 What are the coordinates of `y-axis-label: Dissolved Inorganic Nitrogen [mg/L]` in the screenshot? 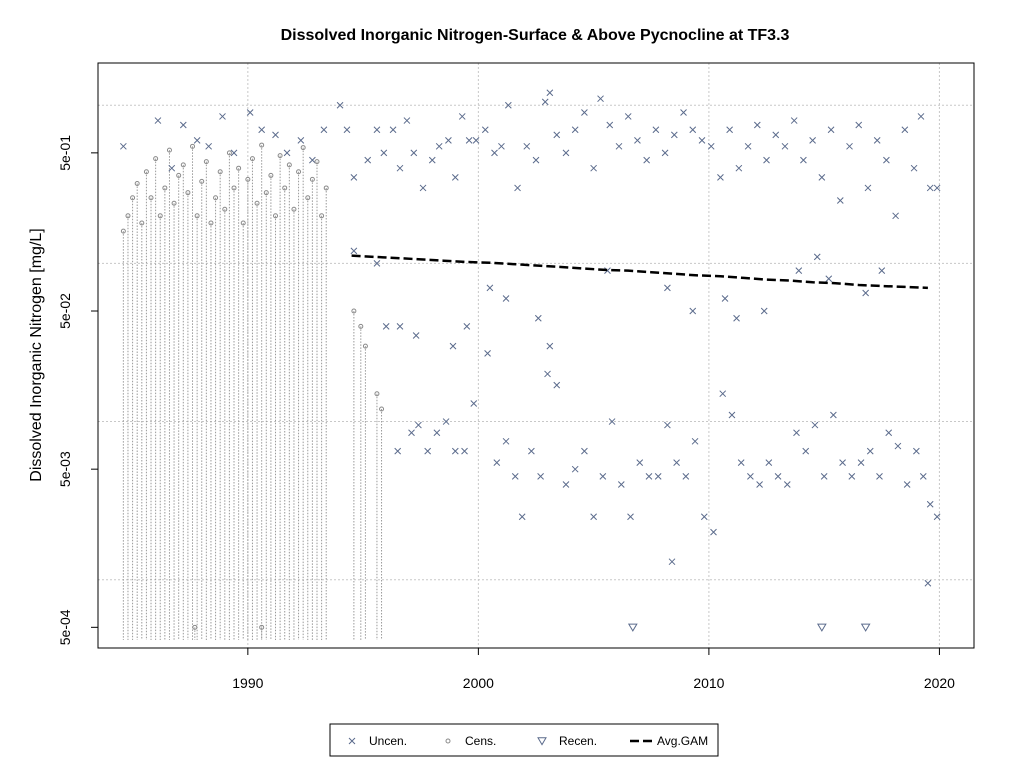 It's located at (36, 354).